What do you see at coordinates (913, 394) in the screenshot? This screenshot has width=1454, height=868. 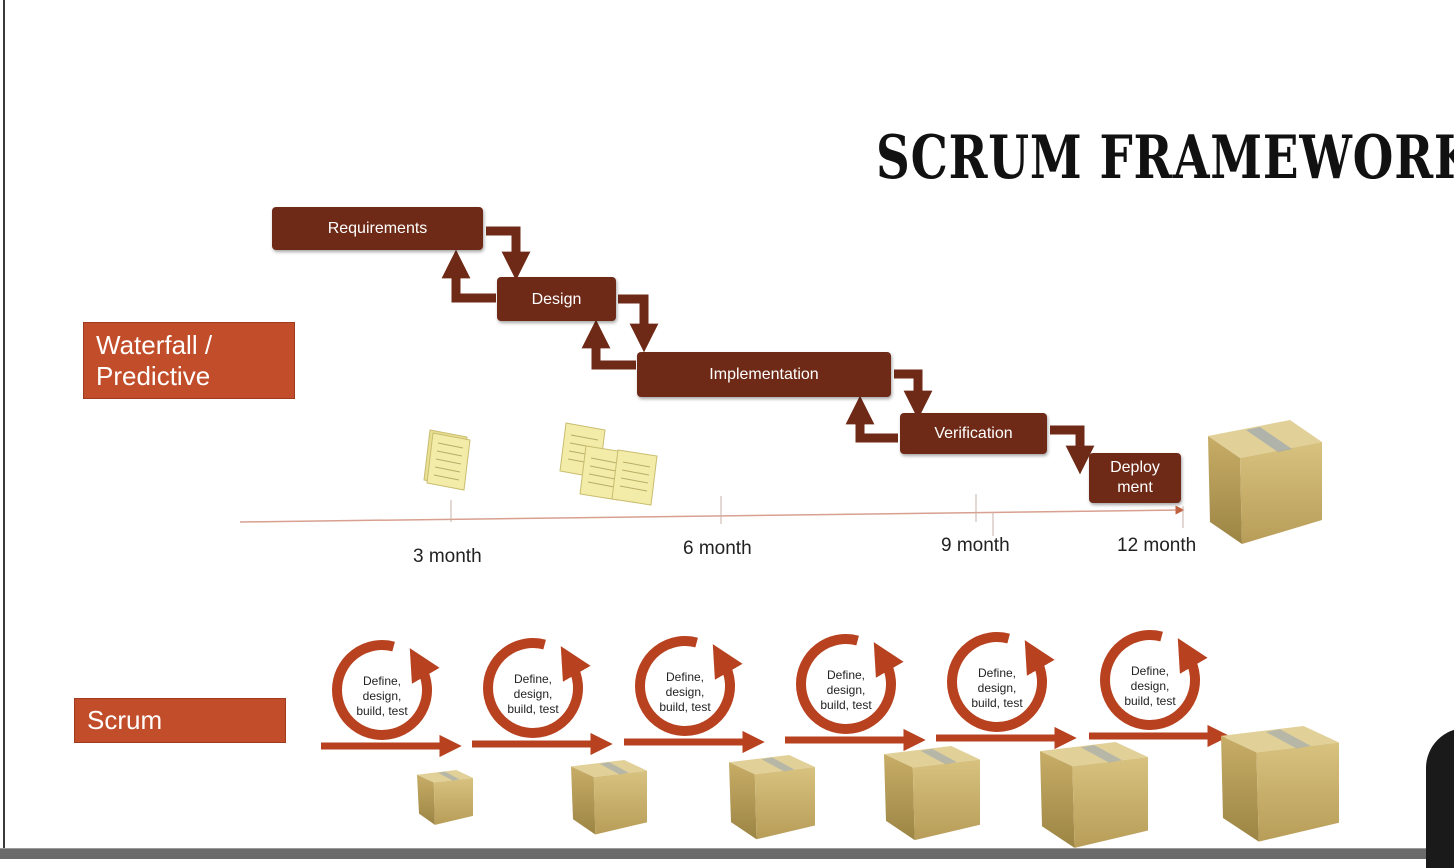 I see `connector-implementation-verification` at bounding box center [913, 394].